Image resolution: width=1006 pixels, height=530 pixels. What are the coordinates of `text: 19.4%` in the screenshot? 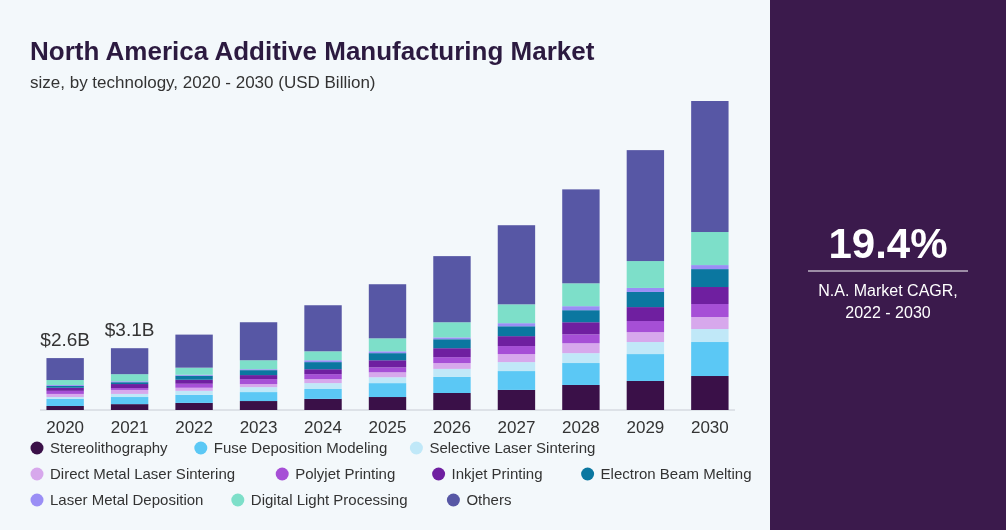 It's located at (888, 243).